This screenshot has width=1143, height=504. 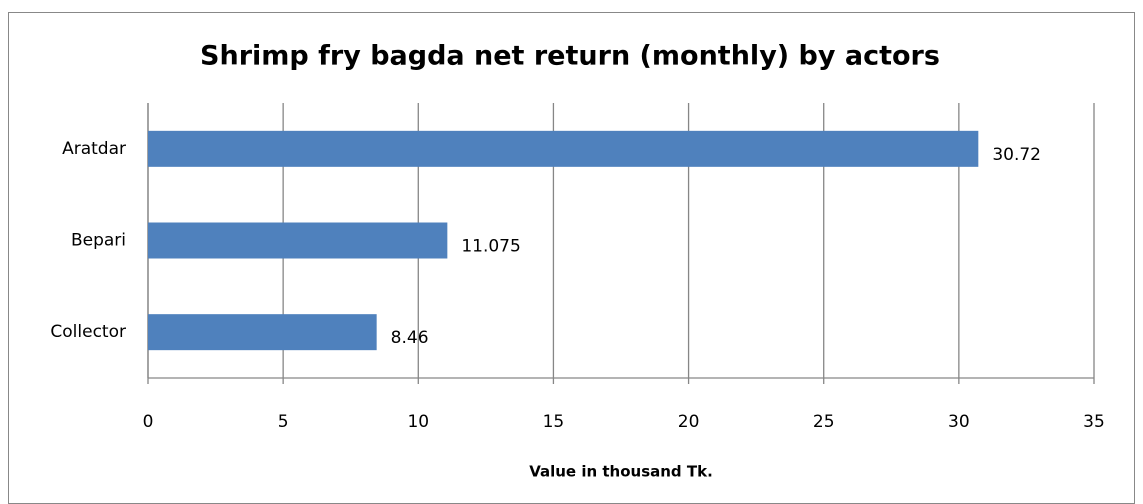 What do you see at coordinates (88, 332) in the screenshot?
I see `y-tick-label: Collector` at bounding box center [88, 332].